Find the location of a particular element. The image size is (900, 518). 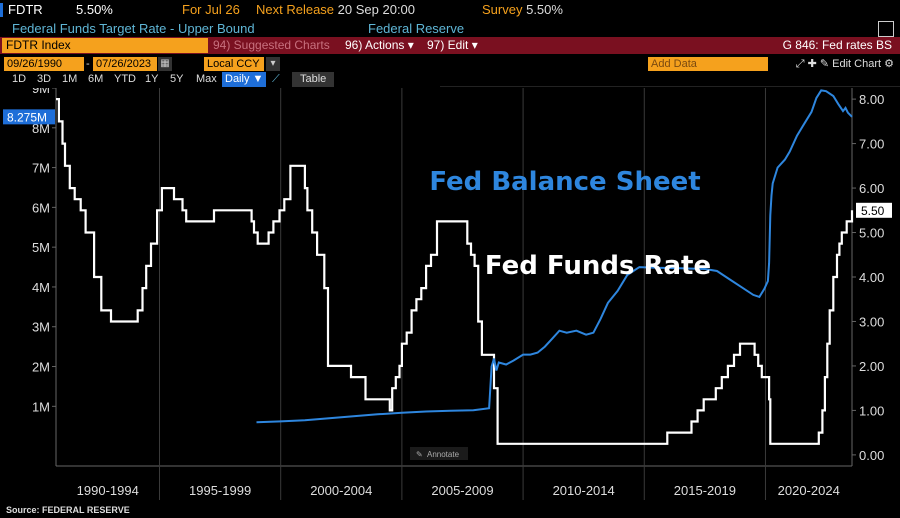

annotate-button: ✎ Annotate is located at coordinates (439, 453).